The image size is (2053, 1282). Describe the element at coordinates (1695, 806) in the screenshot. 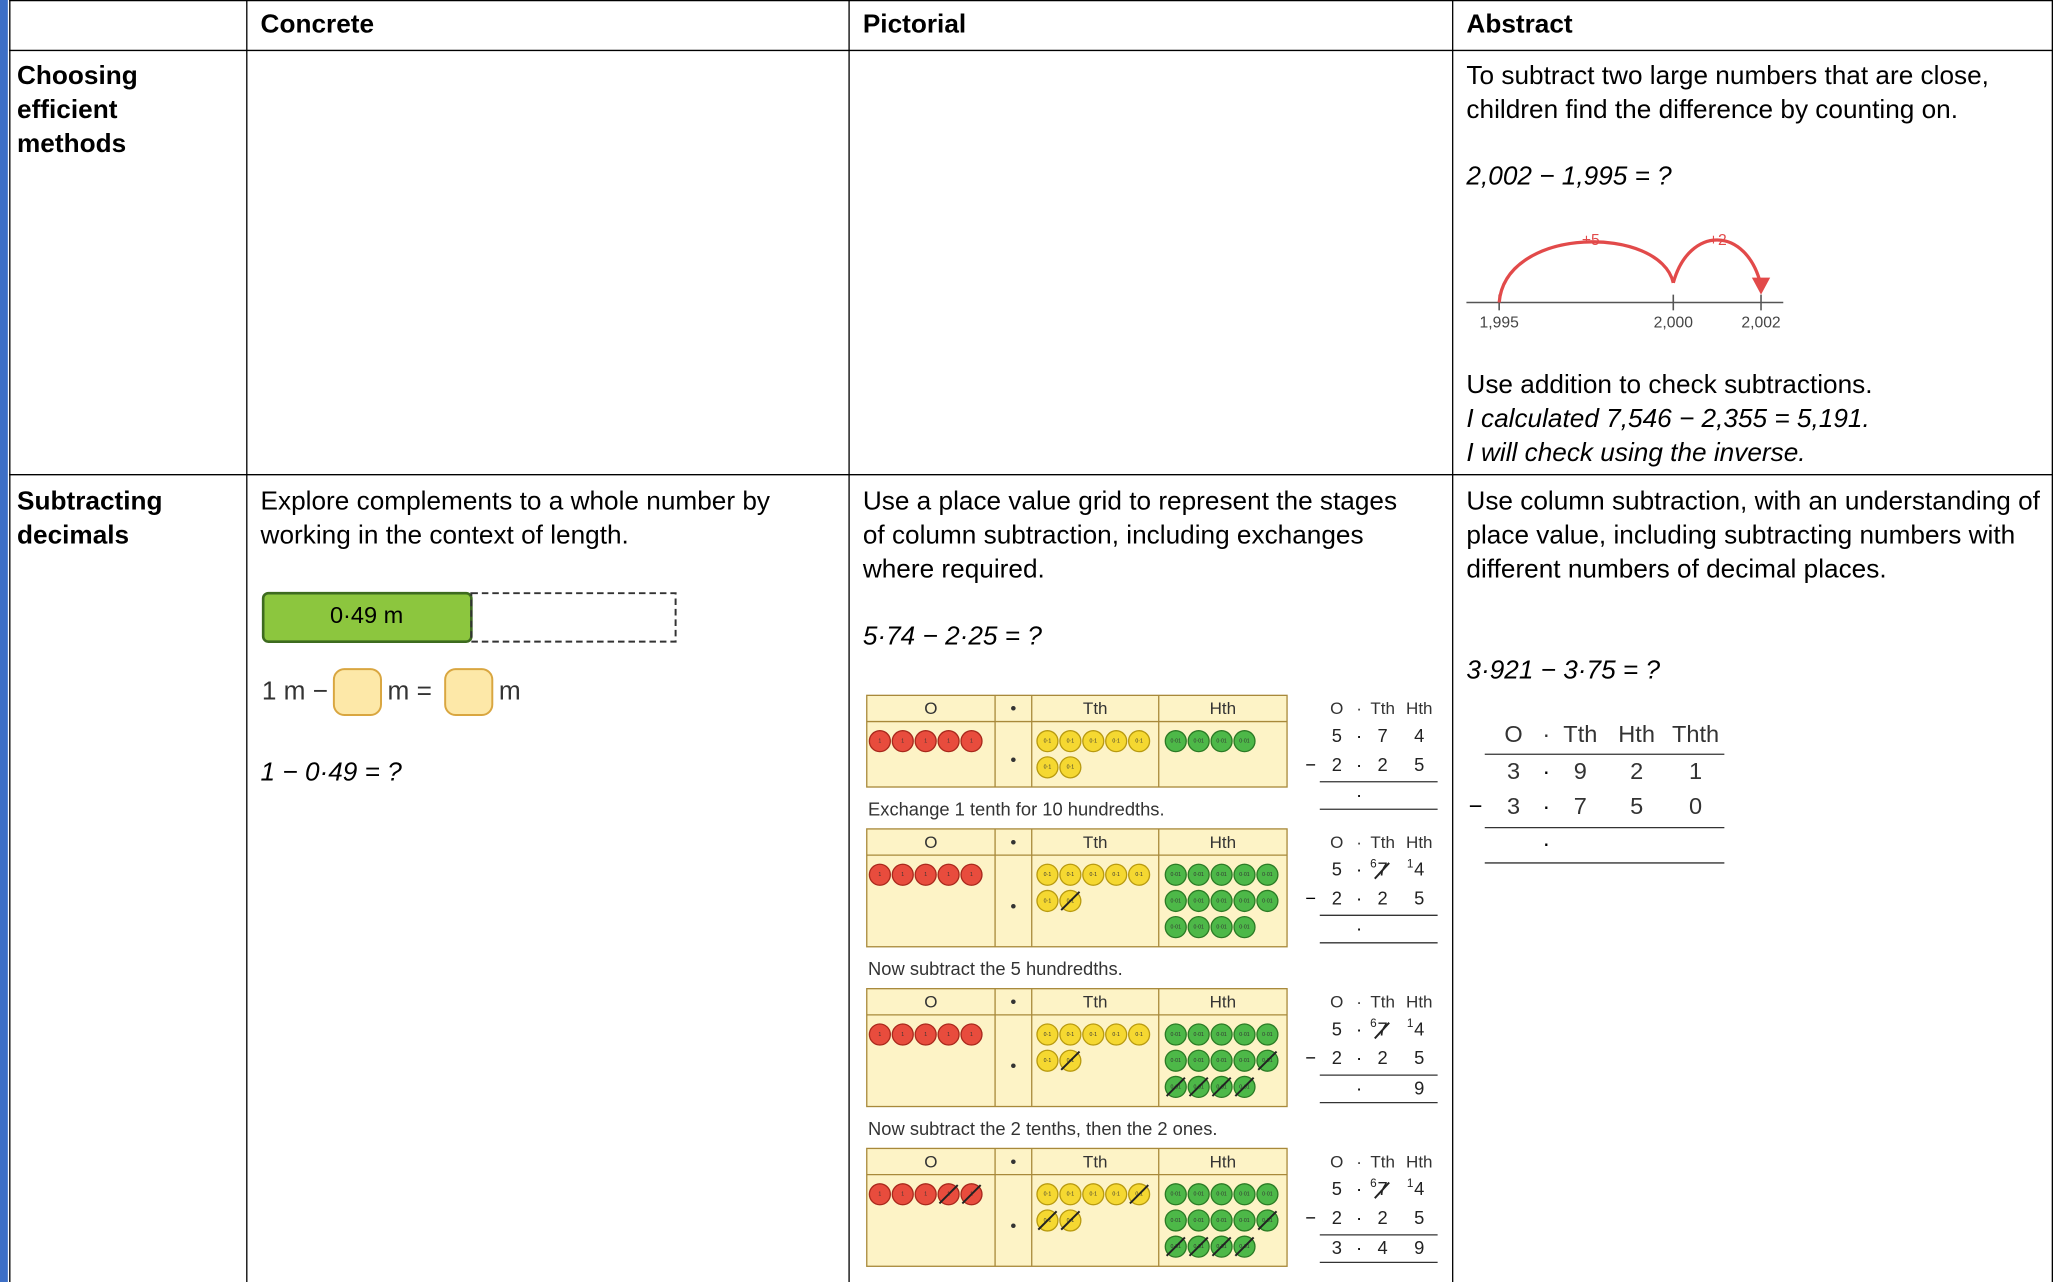

I see `digit: 0` at that location.